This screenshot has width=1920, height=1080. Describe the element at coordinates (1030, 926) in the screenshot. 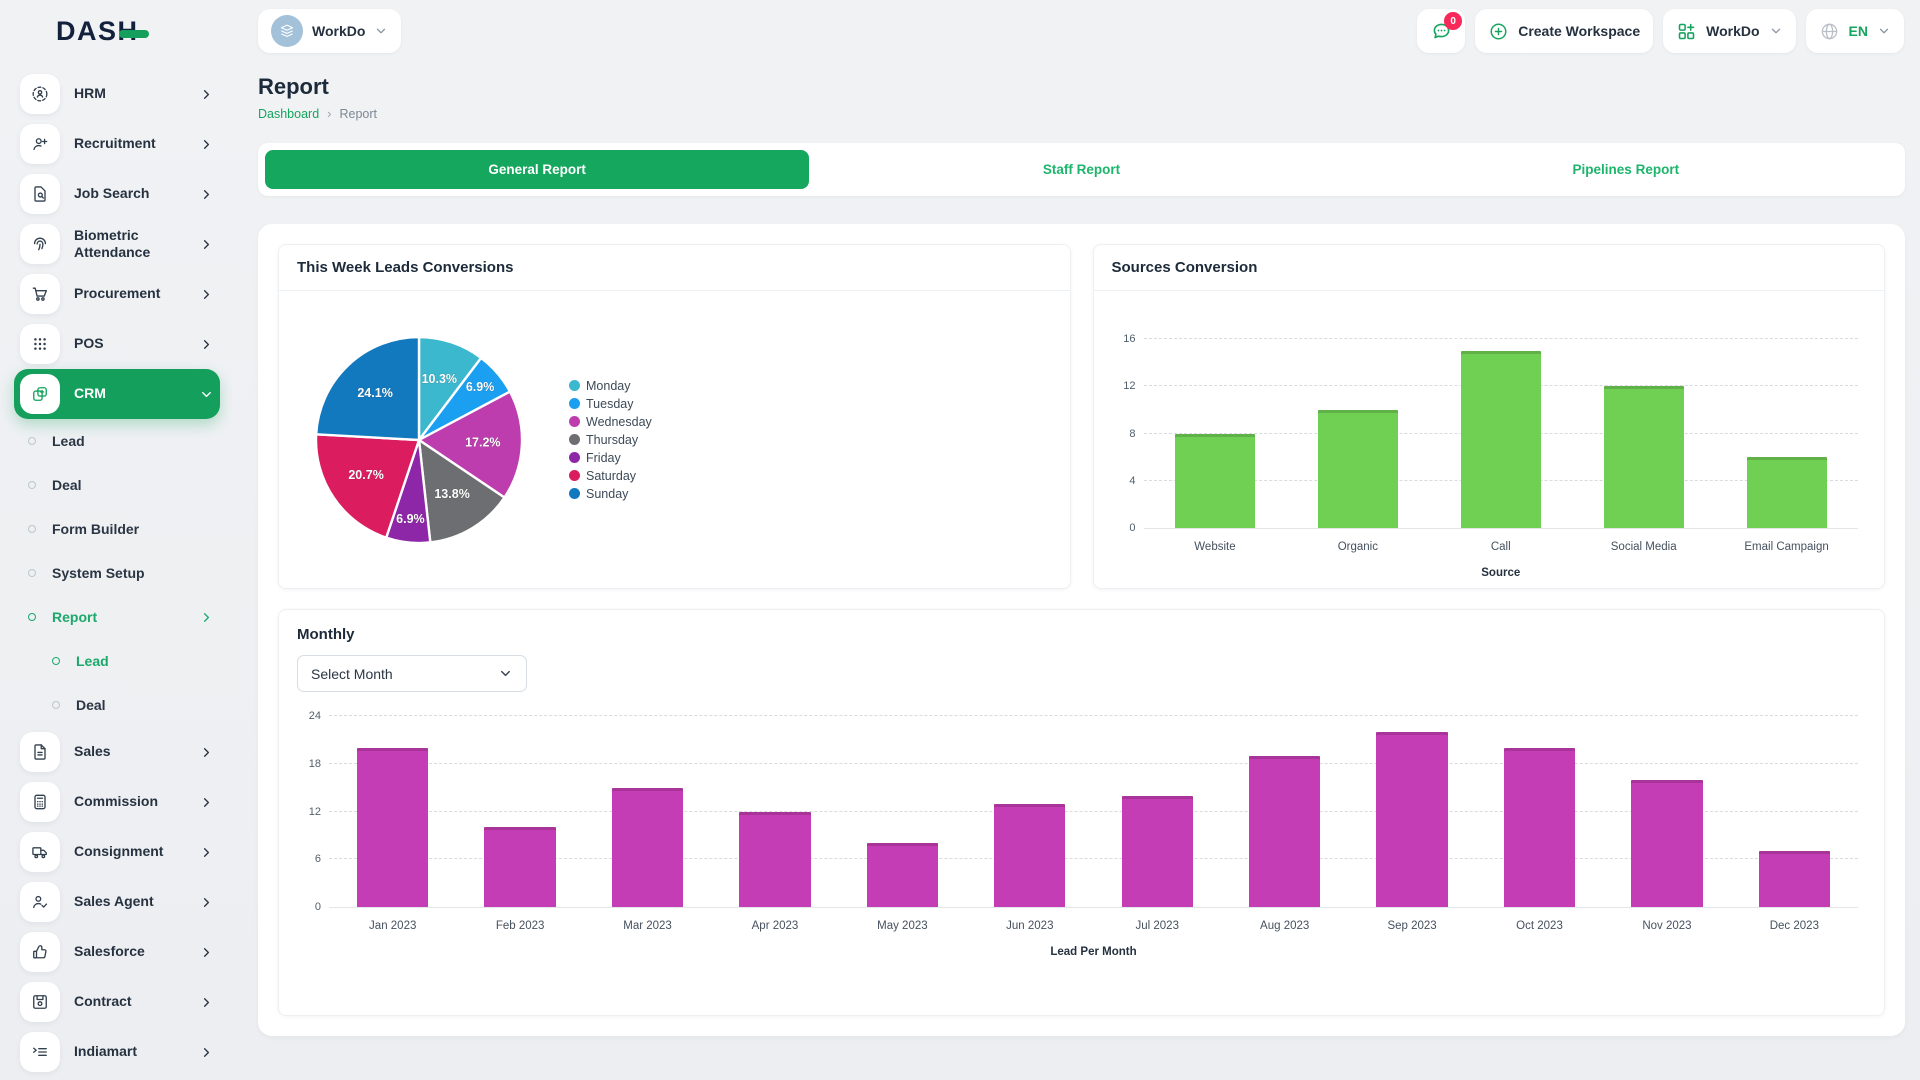

I see `x-tick-label: Jun 2023` at that location.